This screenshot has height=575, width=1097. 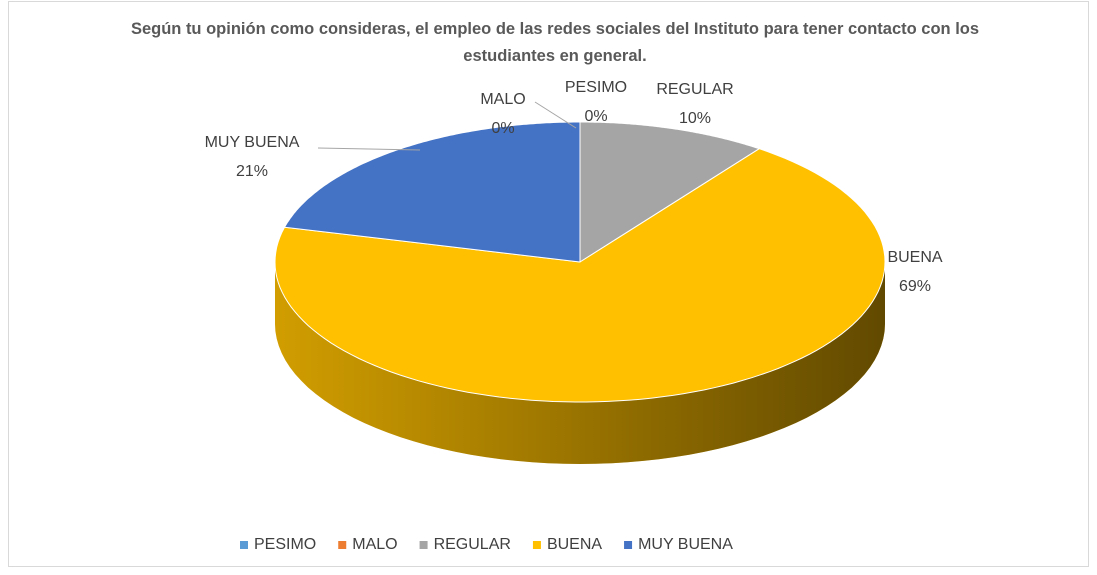 I want to click on data-label-name: MALO, so click(x=502, y=99).